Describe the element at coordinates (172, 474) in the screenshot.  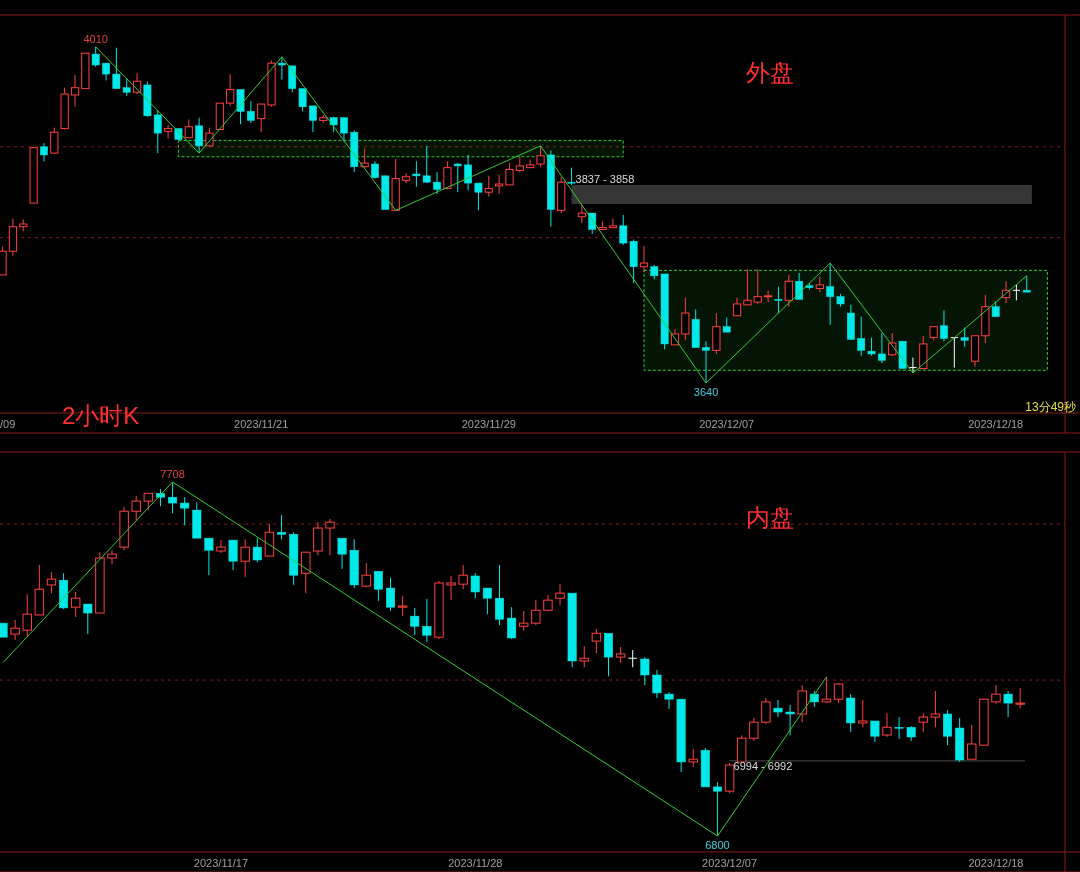
I see `annotation: 7708` at that location.